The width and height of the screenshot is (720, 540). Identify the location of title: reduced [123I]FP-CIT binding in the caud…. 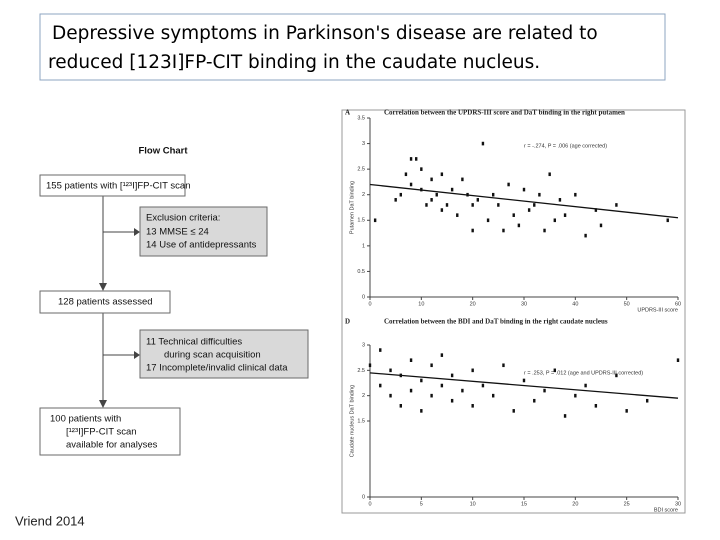
(294, 62).